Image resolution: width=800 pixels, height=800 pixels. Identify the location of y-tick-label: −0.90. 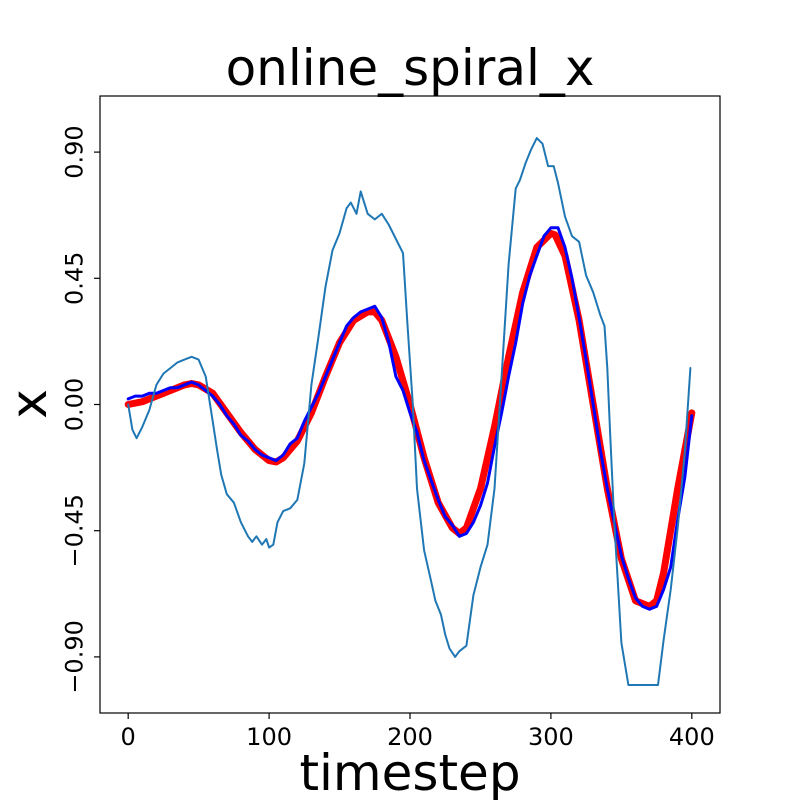
(74, 657).